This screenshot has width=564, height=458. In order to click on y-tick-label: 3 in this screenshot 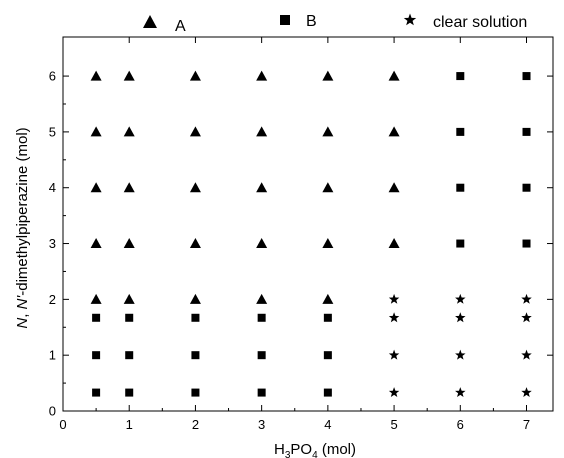, I will do `click(52, 243)`.